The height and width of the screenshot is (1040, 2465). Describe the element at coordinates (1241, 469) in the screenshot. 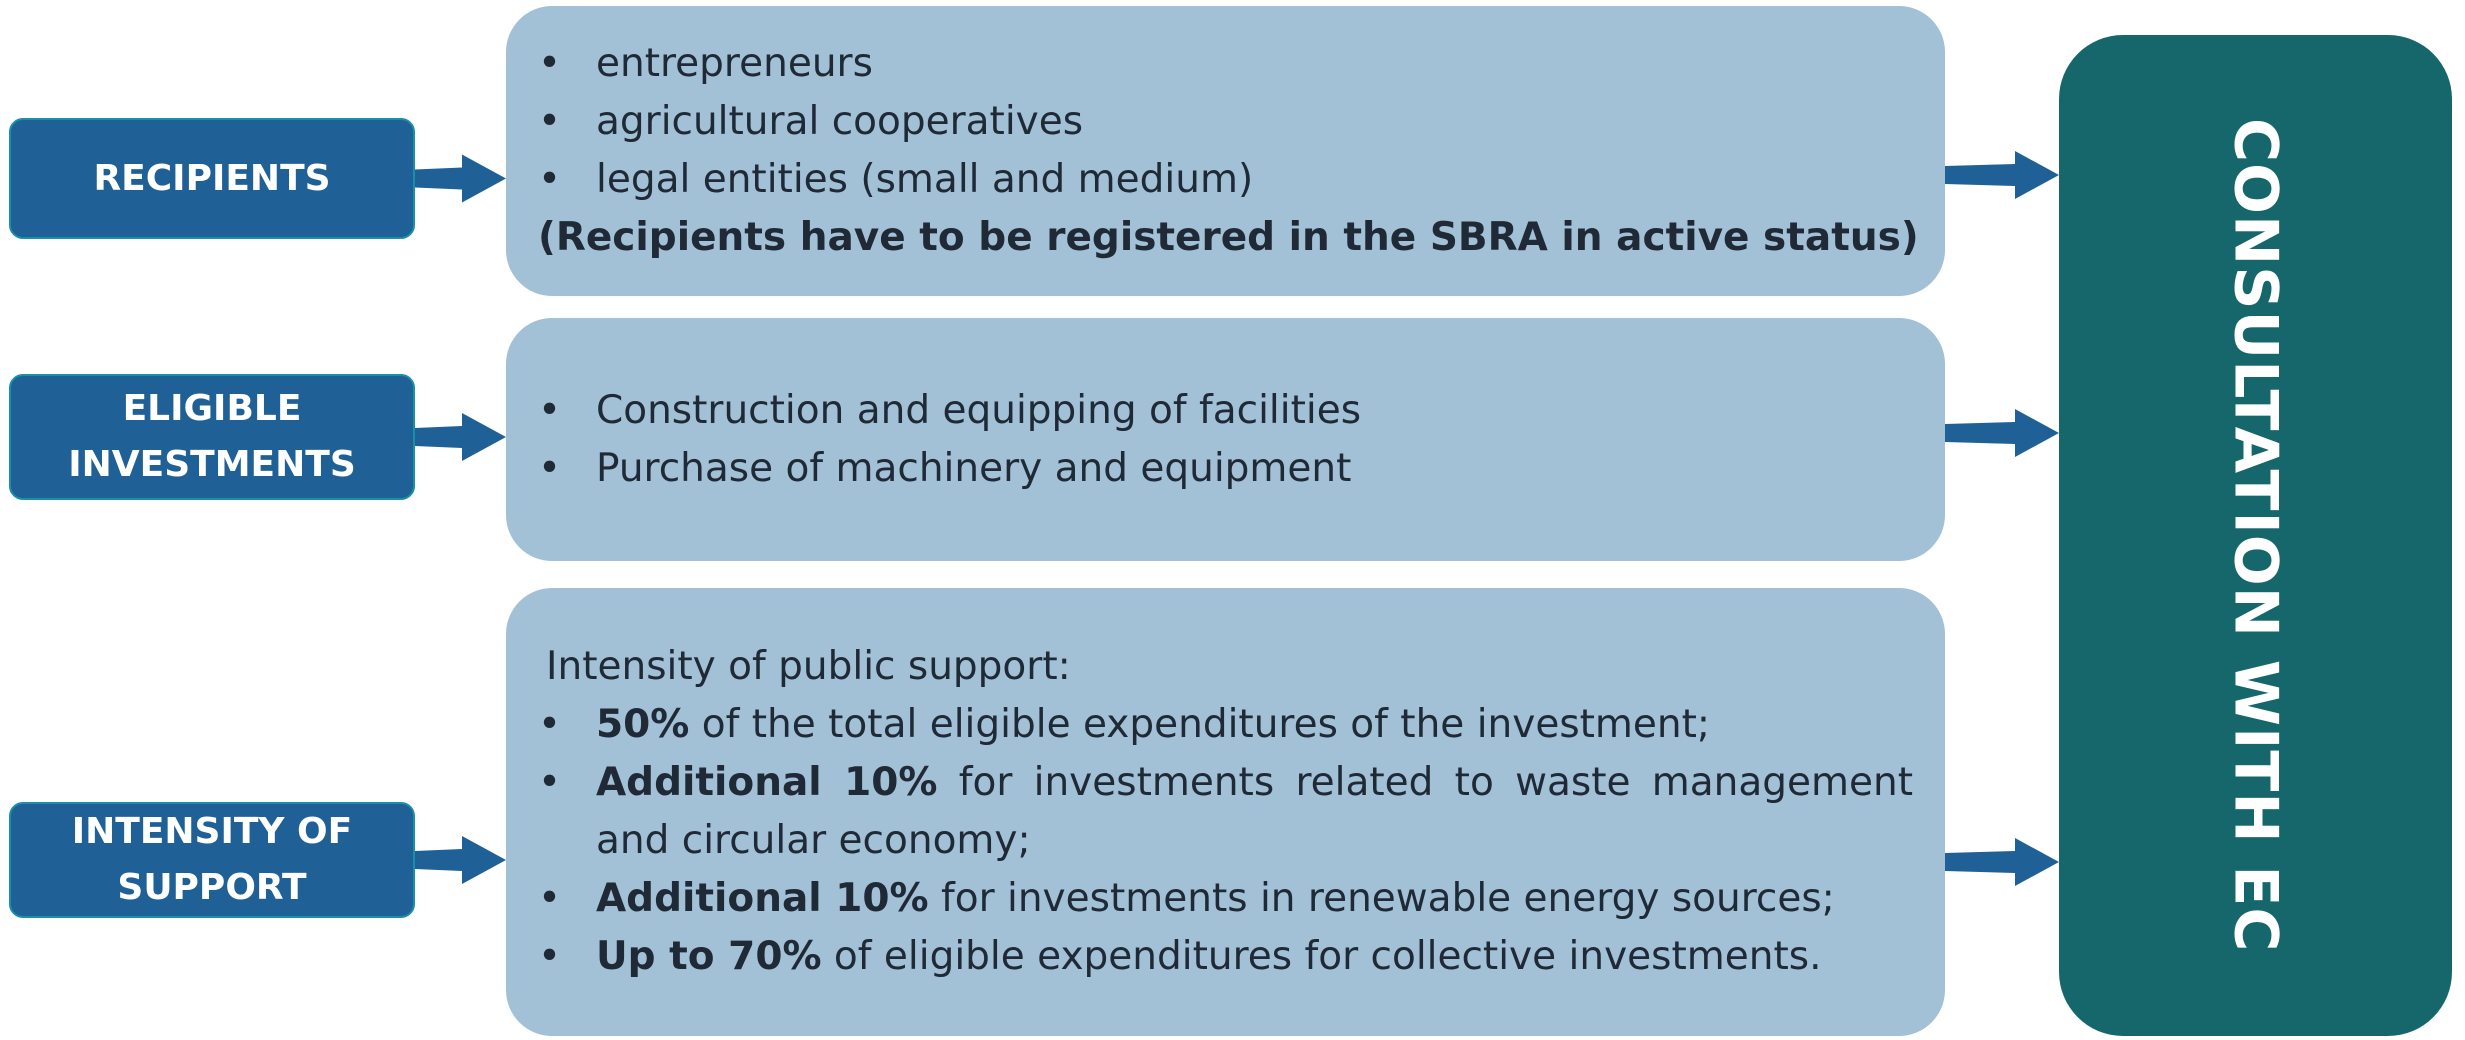

I see `bullet-item: Purchase of machinery and equipment` at that location.